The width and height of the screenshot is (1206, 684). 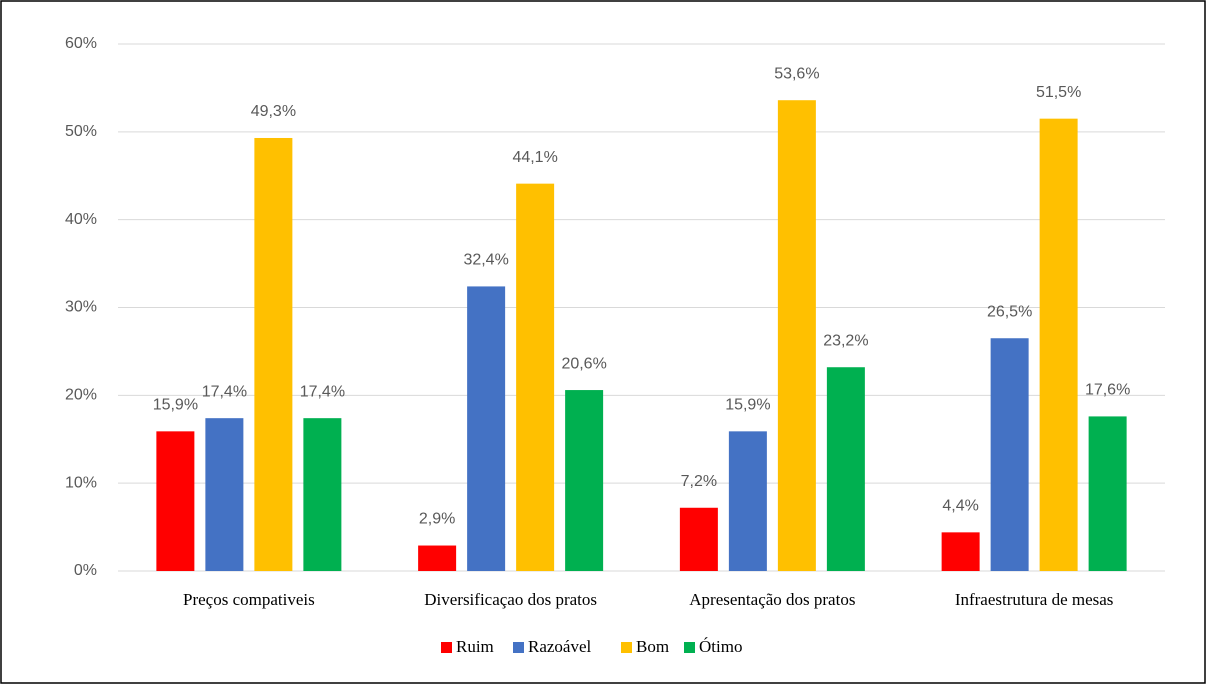 What do you see at coordinates (85, 570) in the screenshot?
I see `y-tick-label: 0%` at bounding box center [85, 570].